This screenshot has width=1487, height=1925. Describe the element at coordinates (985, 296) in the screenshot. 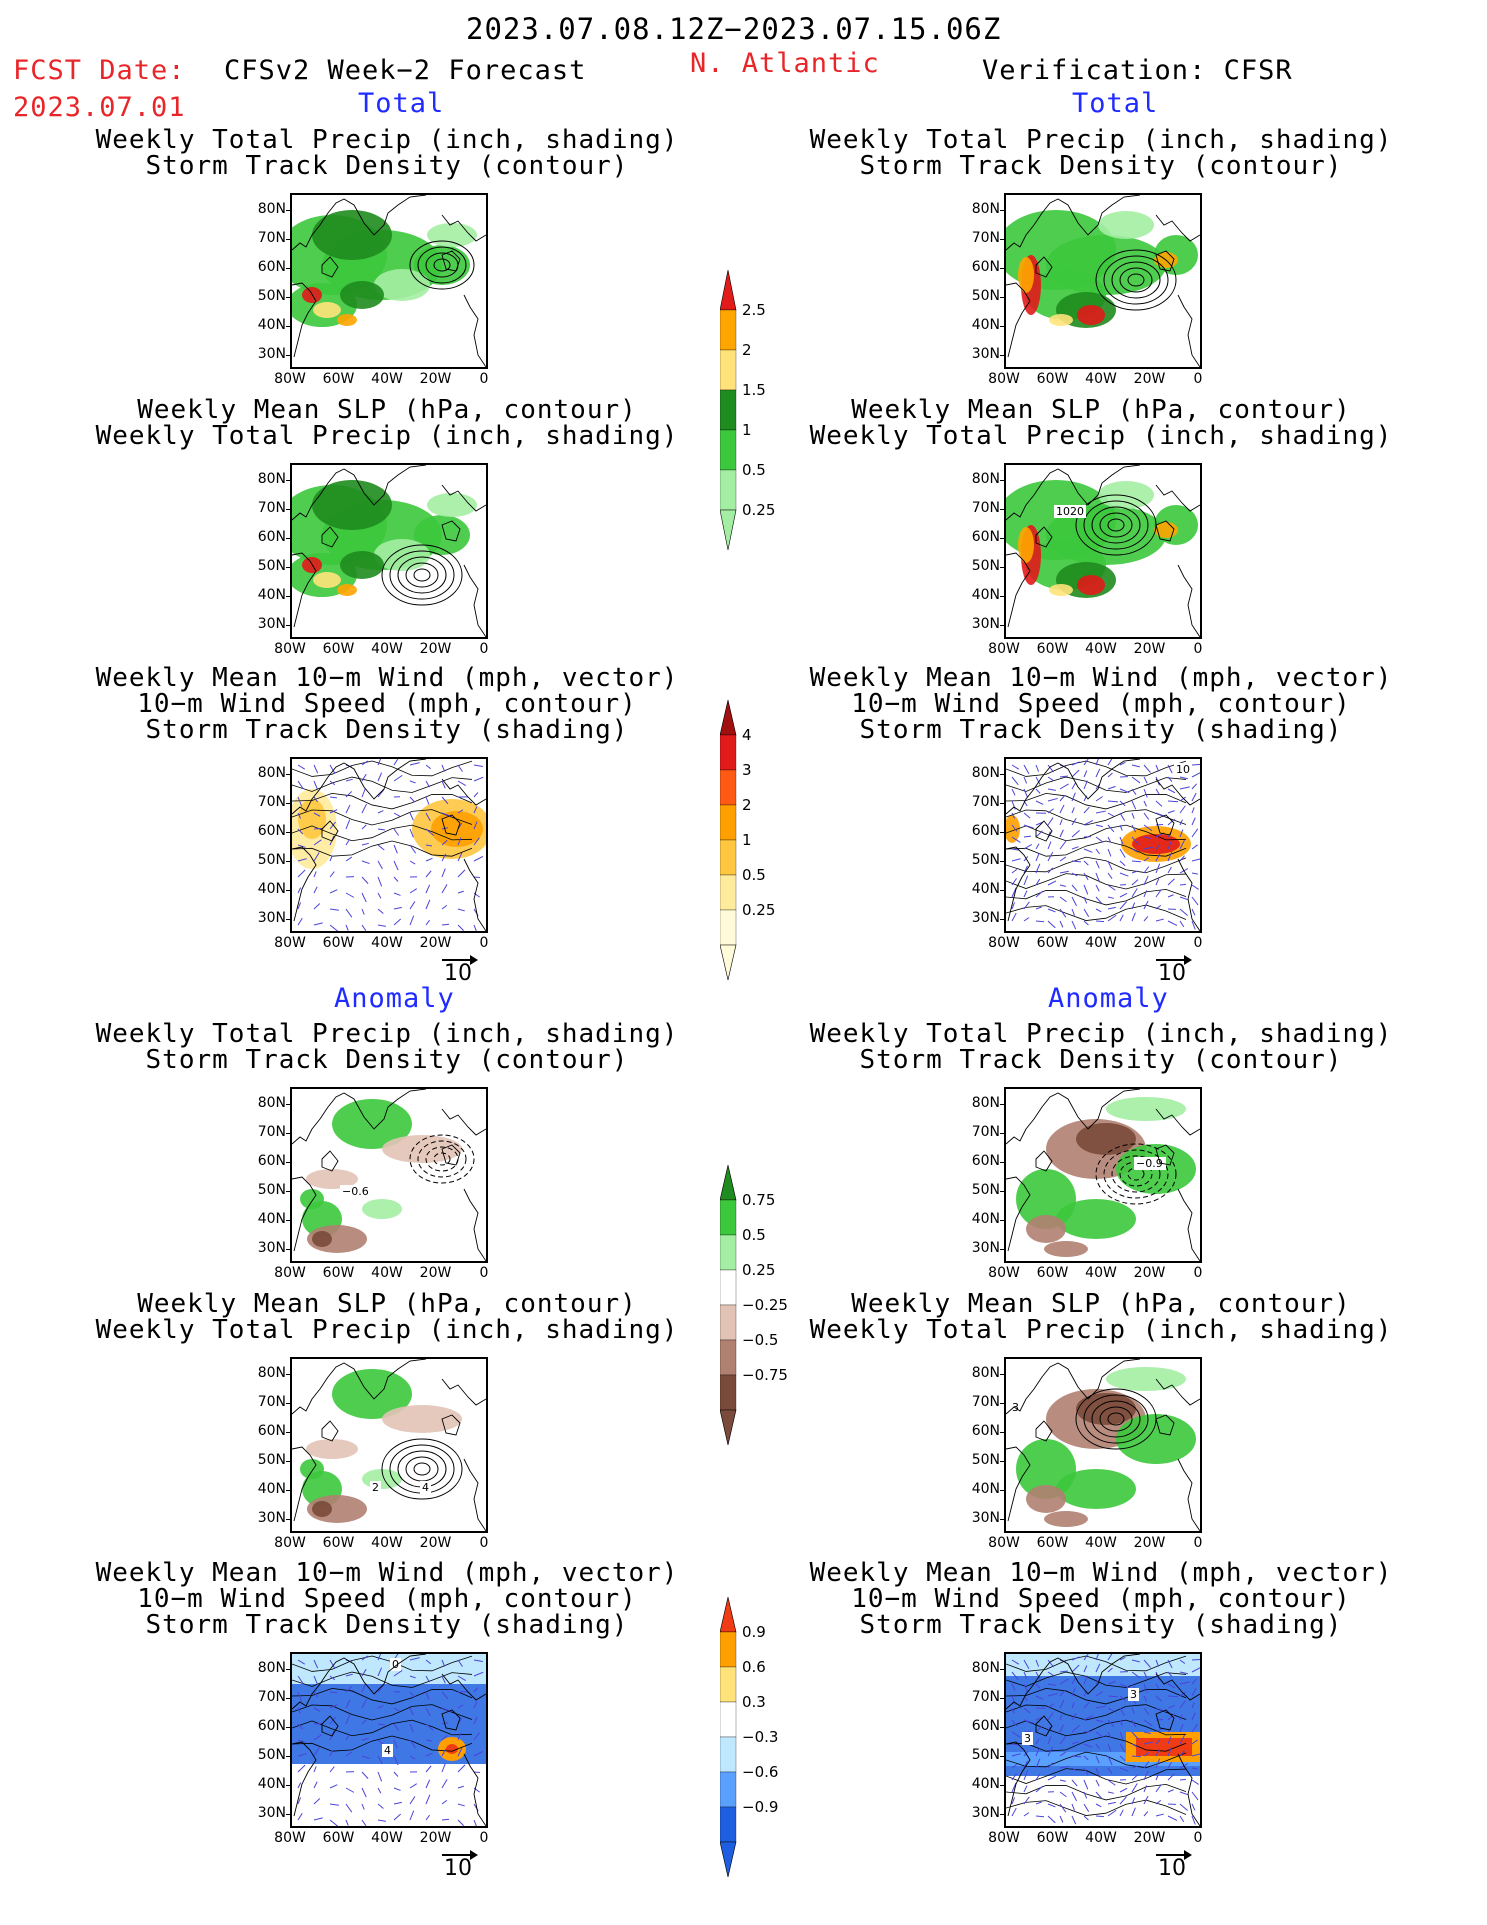

I see `lat-label: 50N` at that location.